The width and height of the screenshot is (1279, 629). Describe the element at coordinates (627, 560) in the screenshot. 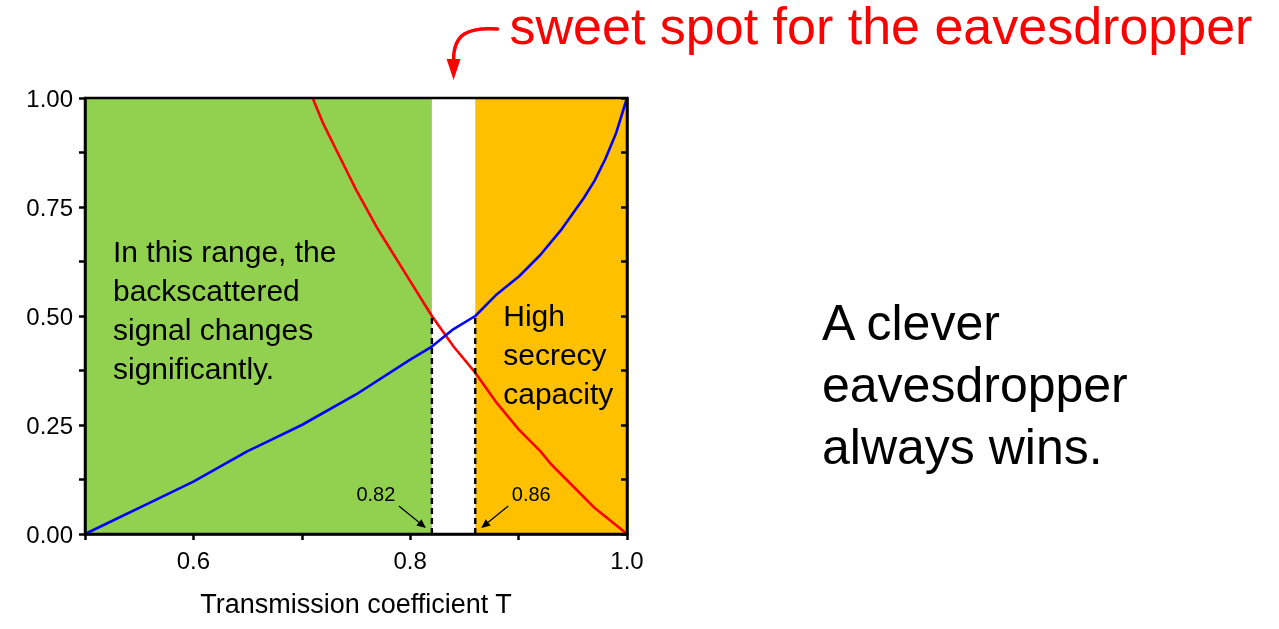

I see `x-tick-label: 1.0` at that location.